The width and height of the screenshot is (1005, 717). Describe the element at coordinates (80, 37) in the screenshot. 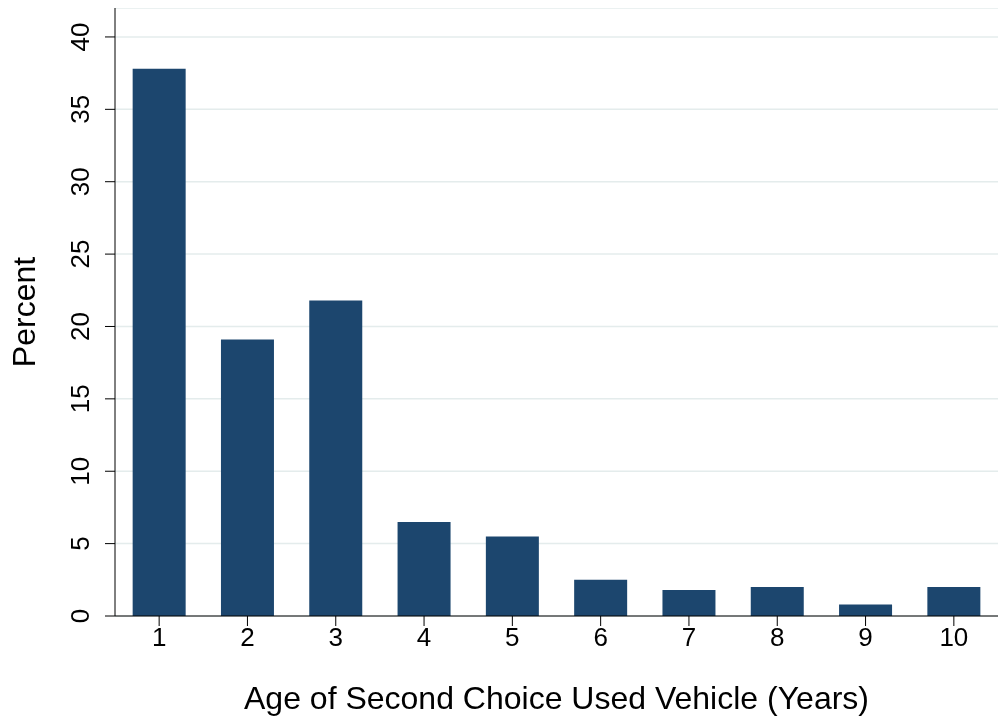

I see `y-tick-label: 40` at that location.